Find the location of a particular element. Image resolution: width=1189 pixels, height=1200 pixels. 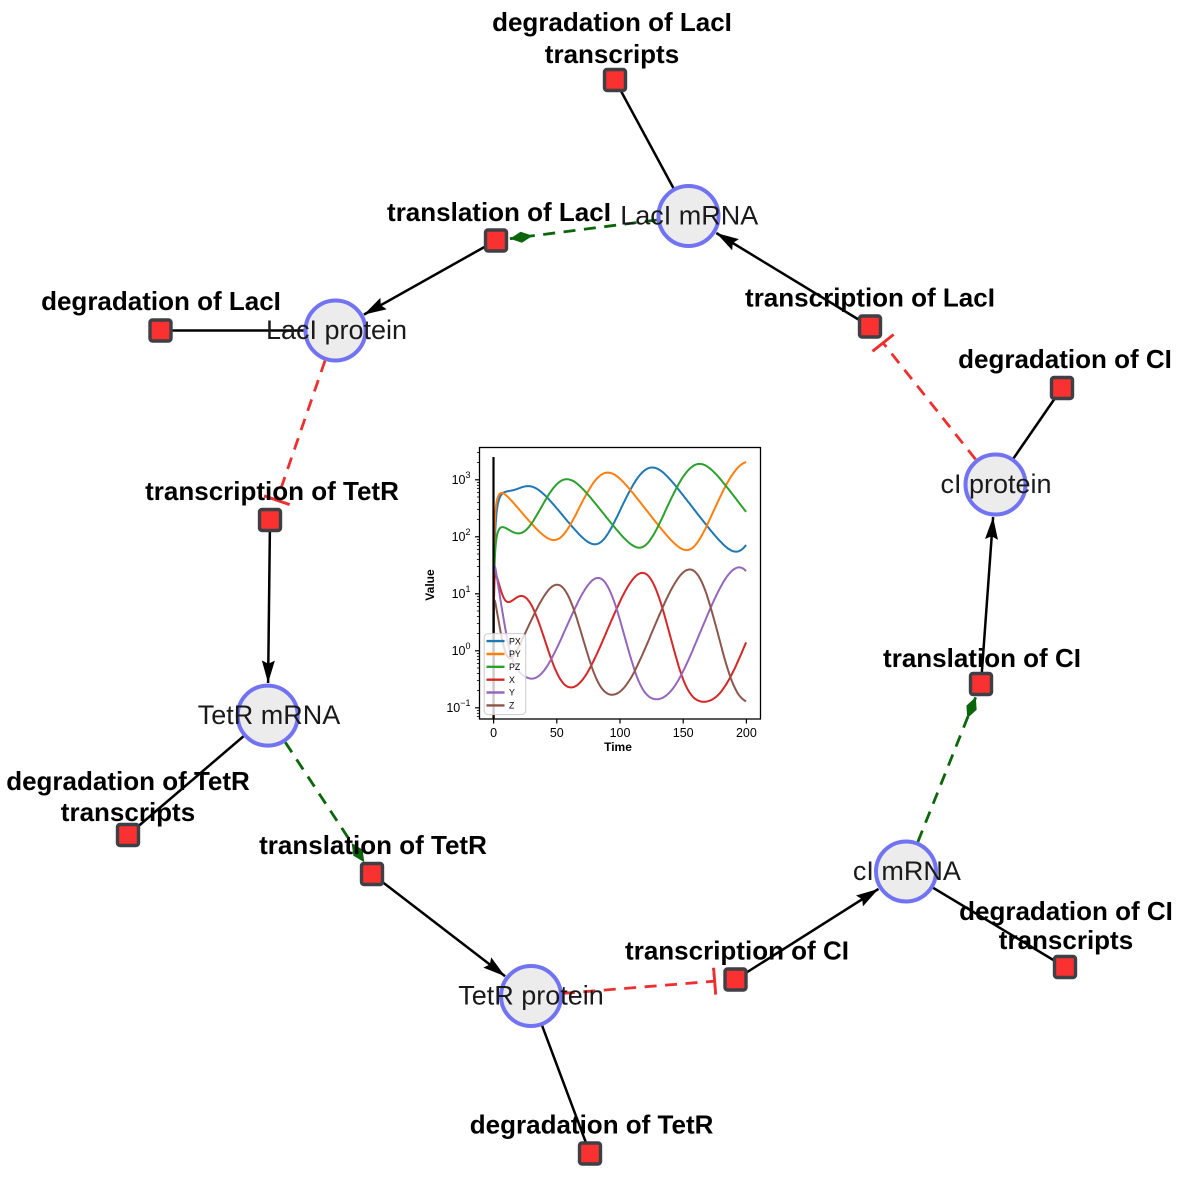

svg-text: 50 is located at coordinates (557, 733).